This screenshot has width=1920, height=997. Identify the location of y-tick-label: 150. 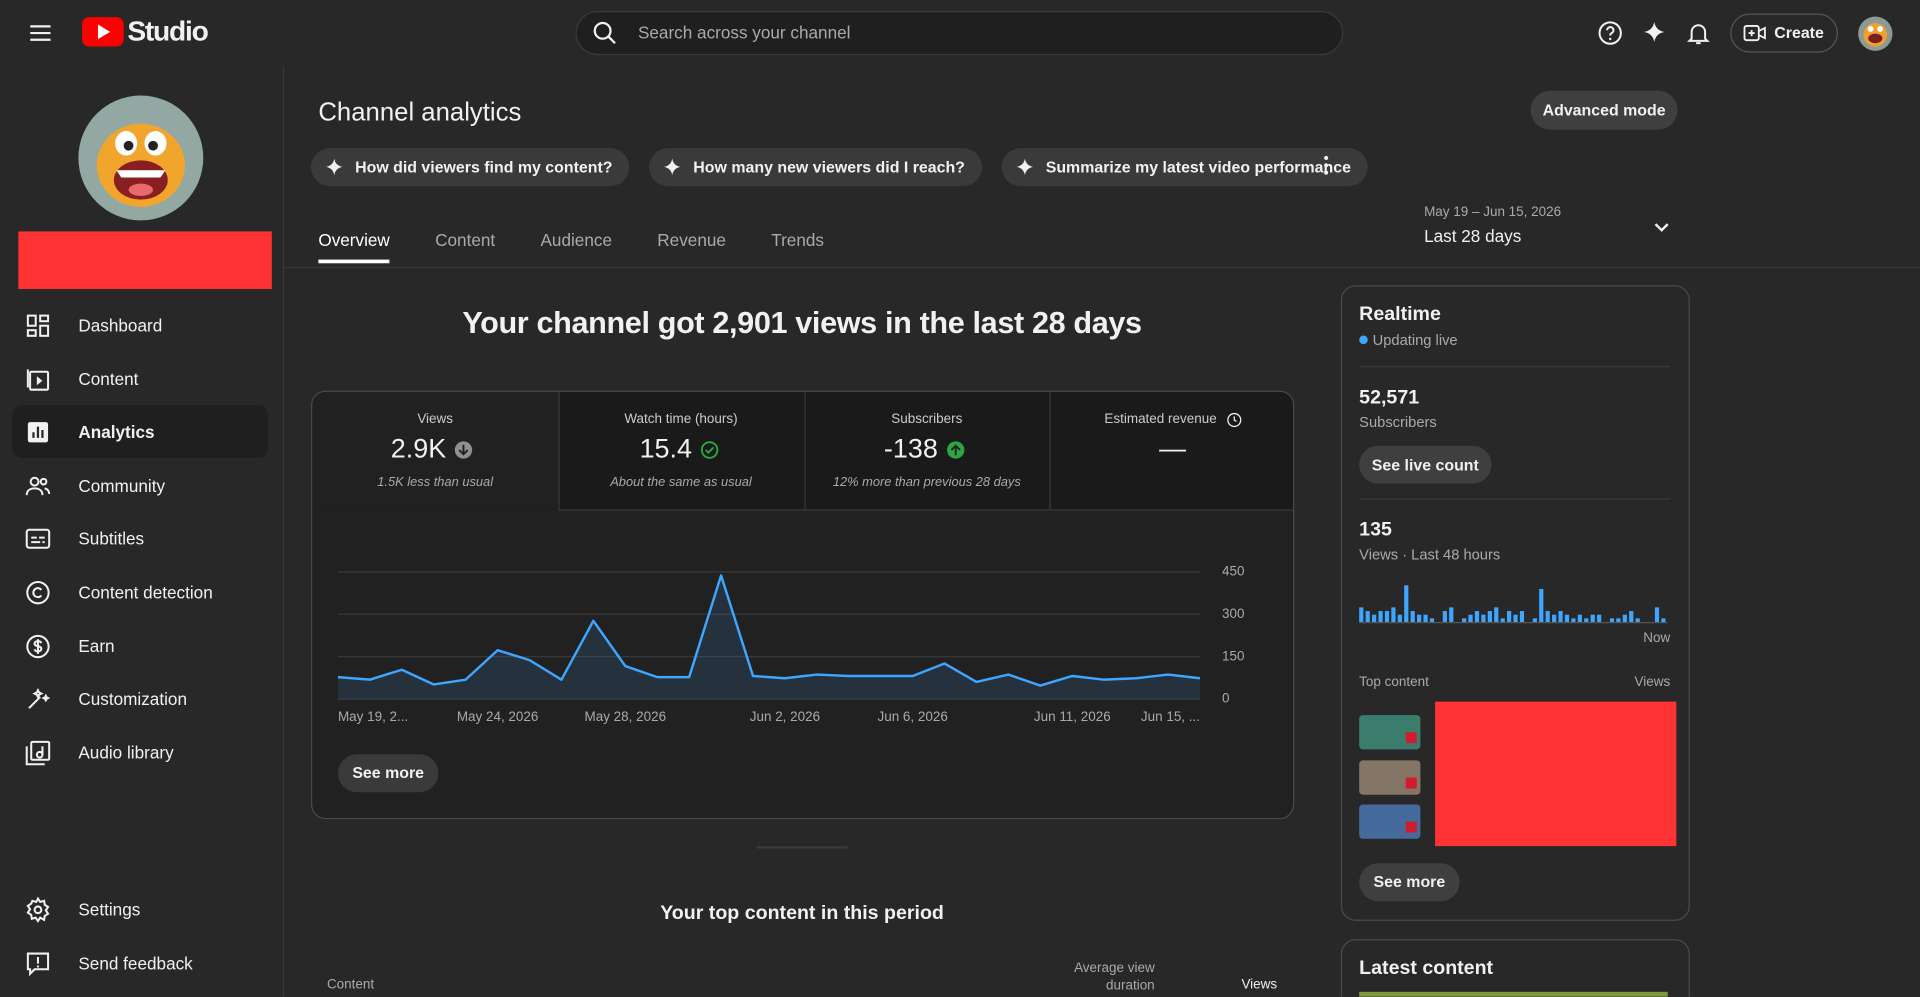
(1233, 655).